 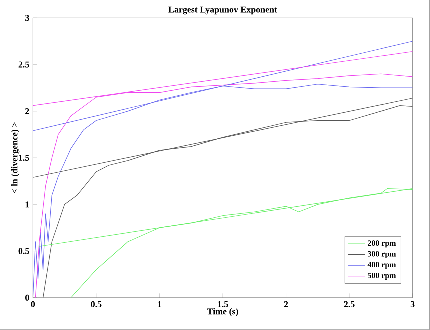 What do you see at coordinates (15, 158) in the screenshot?
I see `y-axis-title: < ln (divergence) >` at bounding box center [15, 158].